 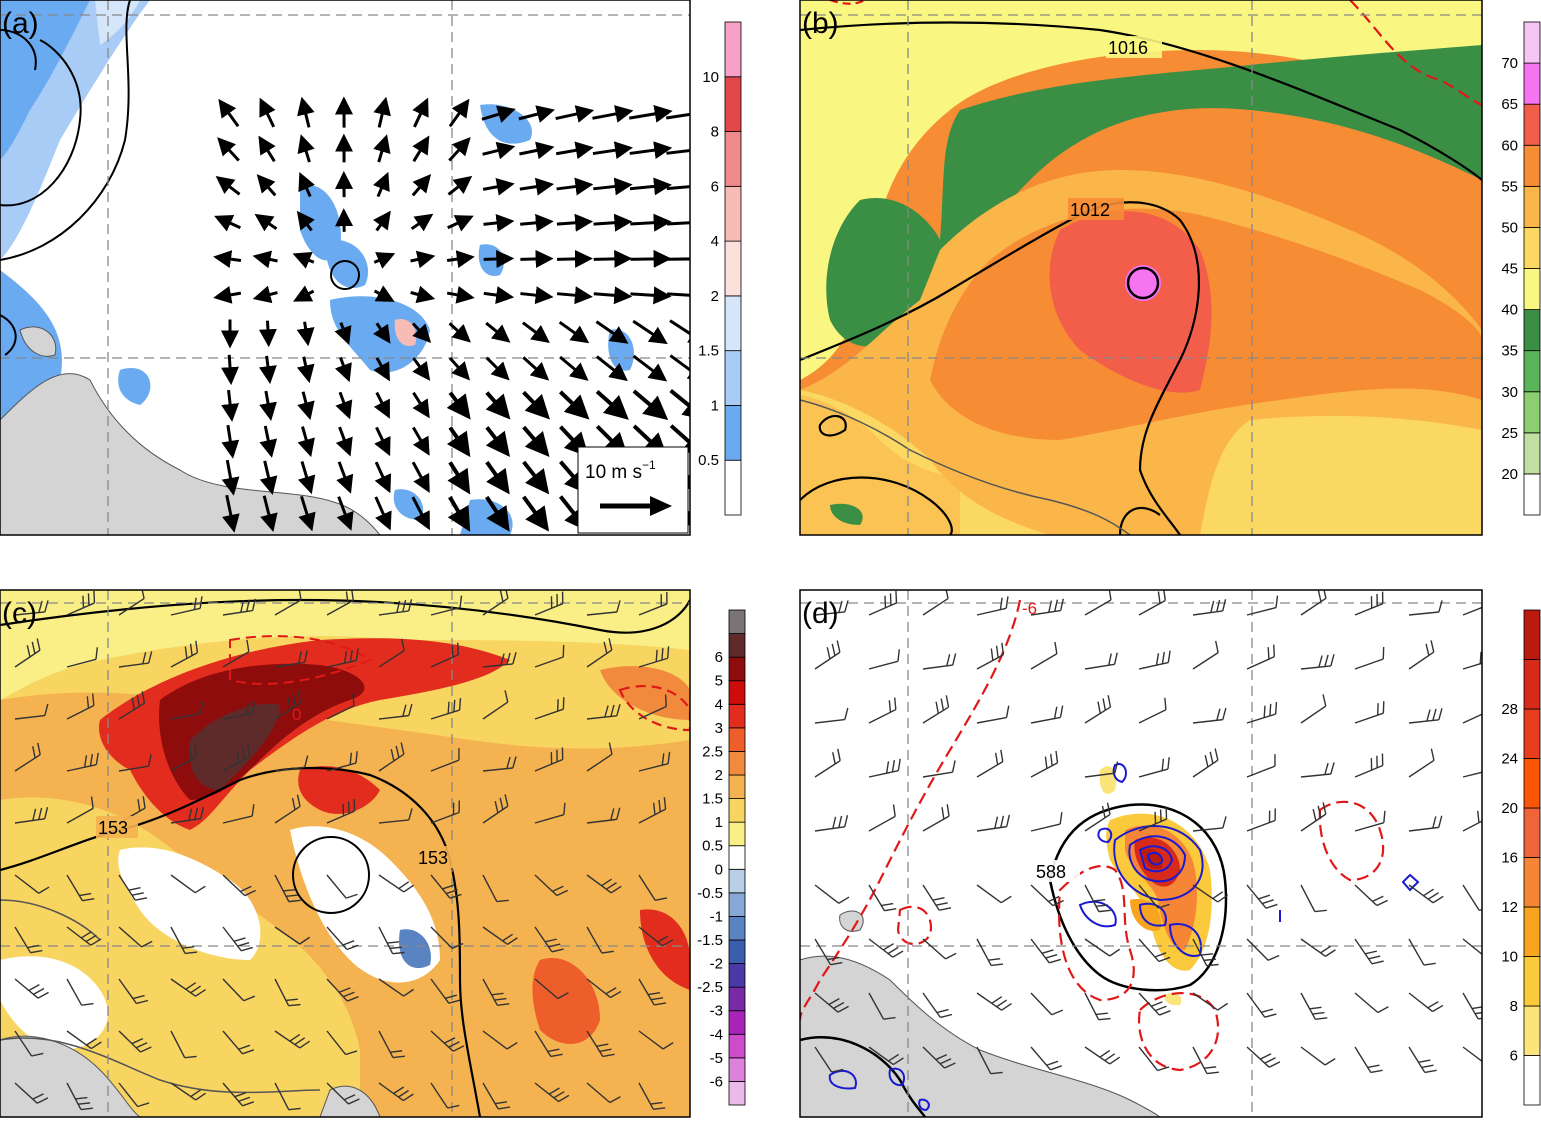 What do you see at coordinates (712, 799) in the screenshot?
I see `colorbar-tick-label: 1.5` at bounding box center [712, 799].